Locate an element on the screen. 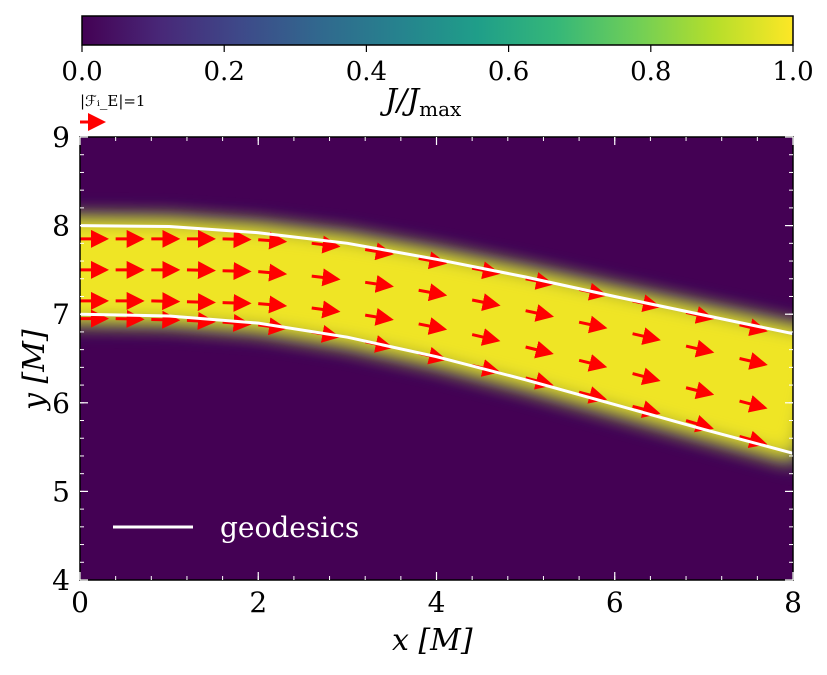 This screenshot has width=827, height=675. legend: geodesics is located at coordinates (236, 527).